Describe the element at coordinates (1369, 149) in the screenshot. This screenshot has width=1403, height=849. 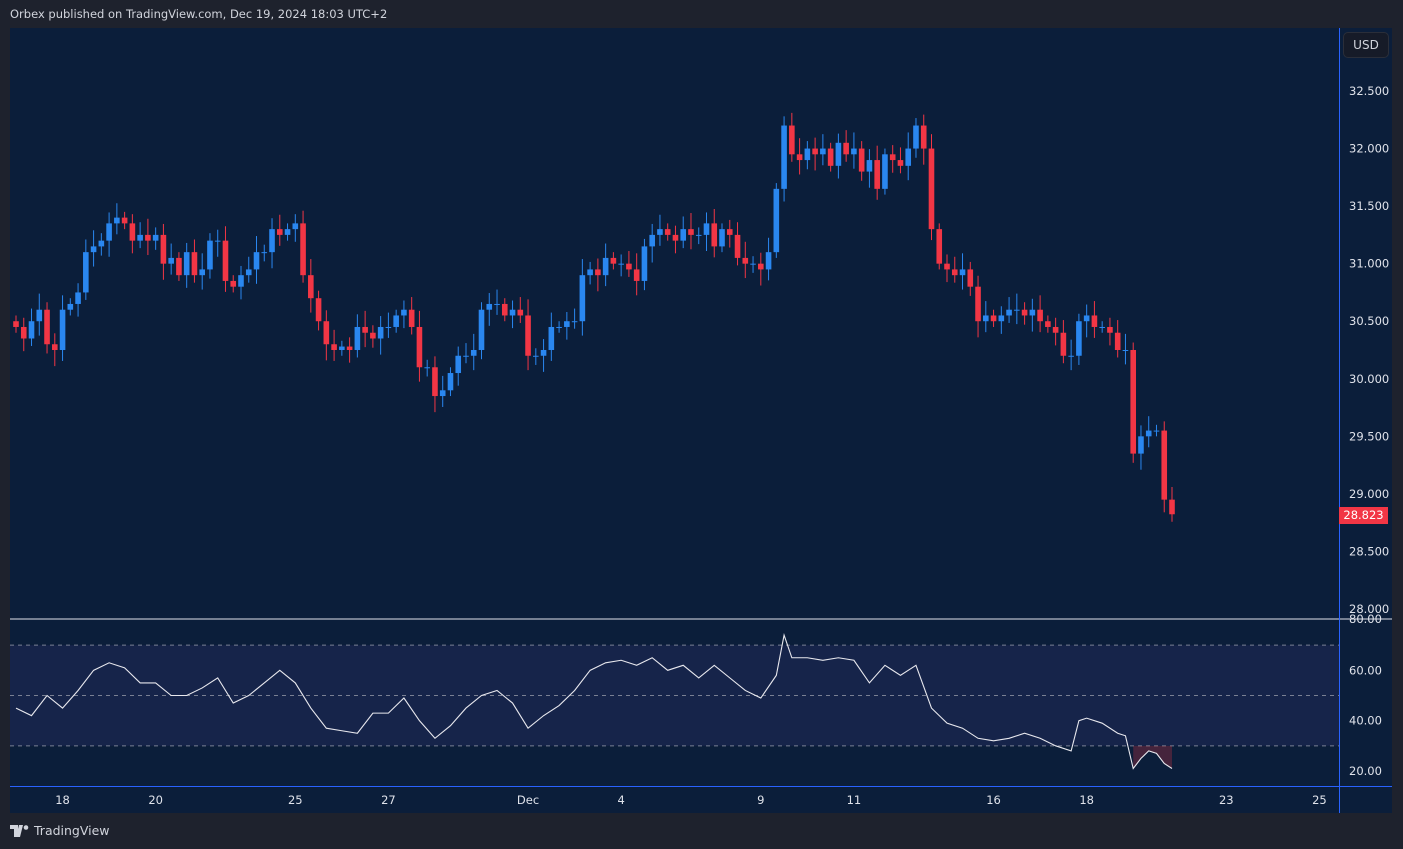
I see `price-tick-label: 32.000` at that location.